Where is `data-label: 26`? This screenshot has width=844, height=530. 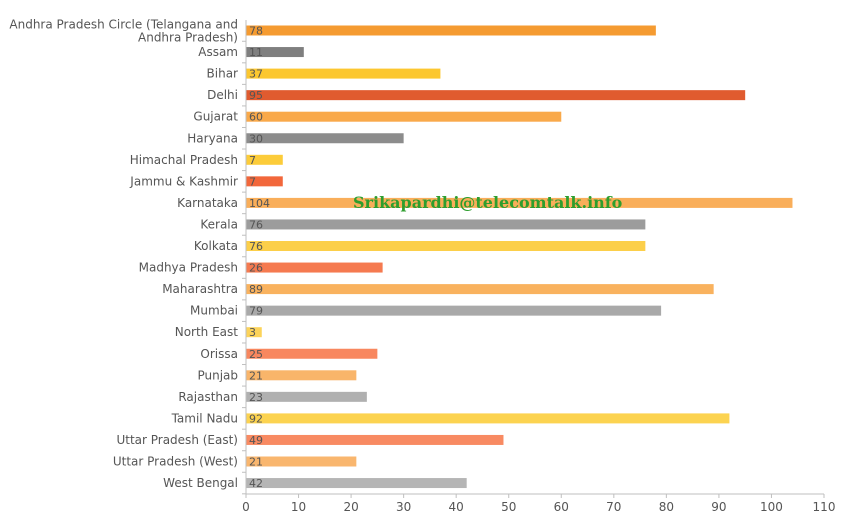 data-label: 26 is located at coordinates (256, 268).